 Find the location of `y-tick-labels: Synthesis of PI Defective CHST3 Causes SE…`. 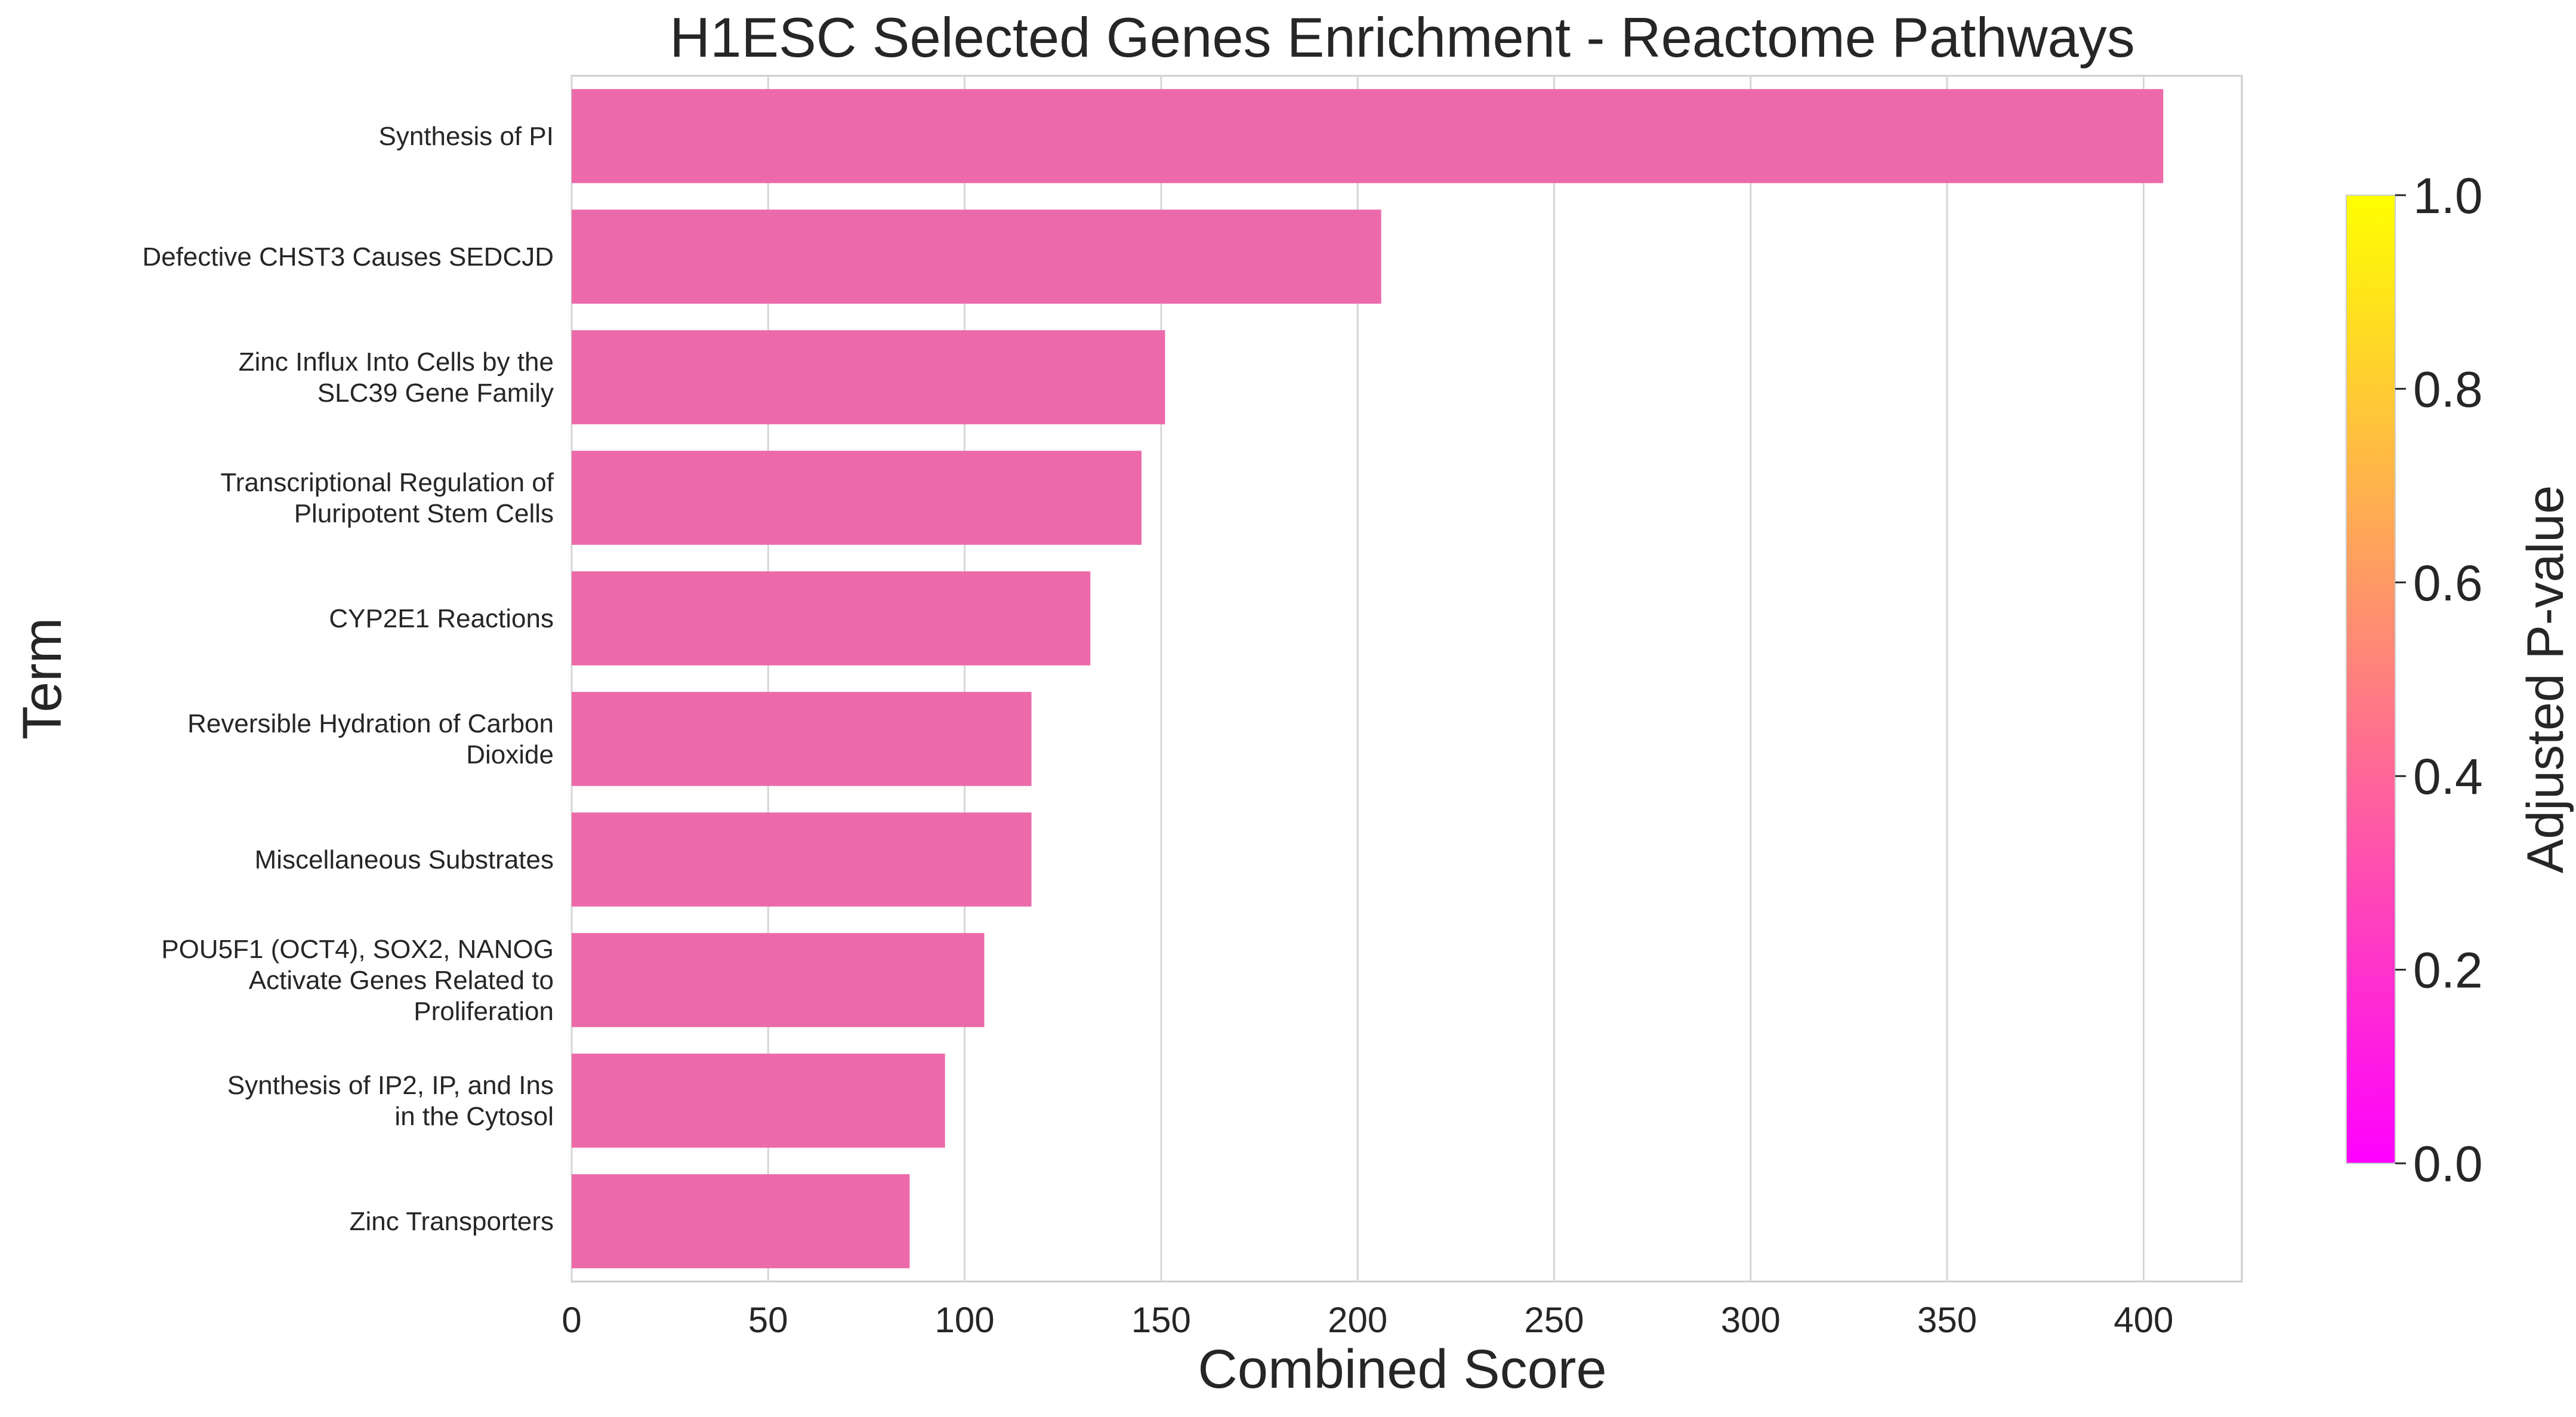

y-tick-labels: Synthesis of PI Defective CHST3 Causes SE… is located at coordinates (348, 679).